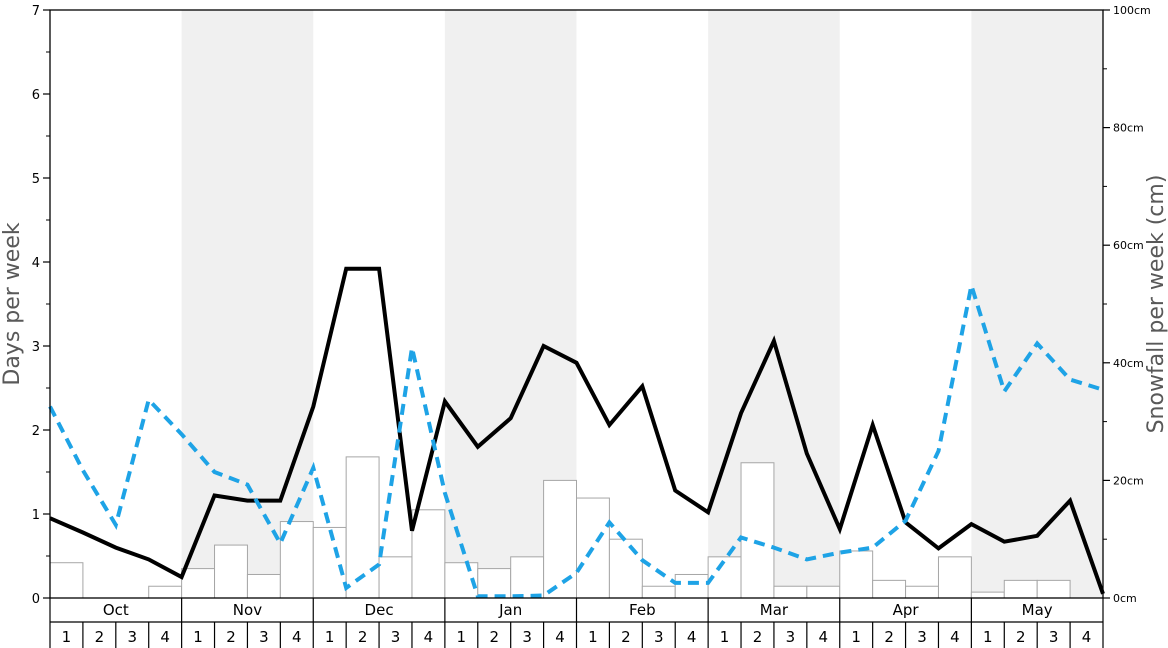 This screenshot has width=1168, height=648. I want to click on left-tick-label: 3, so click(36, 347).